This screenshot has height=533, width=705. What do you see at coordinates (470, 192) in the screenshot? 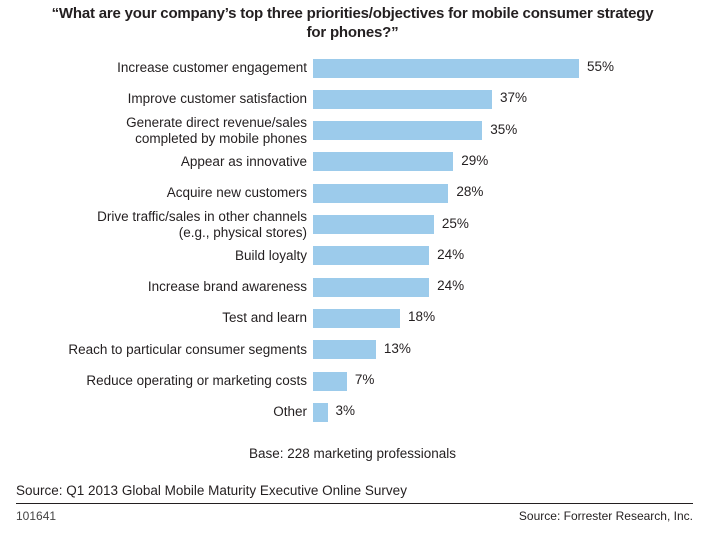
I see `value-label: 28%` at bounding box center [470, 192].